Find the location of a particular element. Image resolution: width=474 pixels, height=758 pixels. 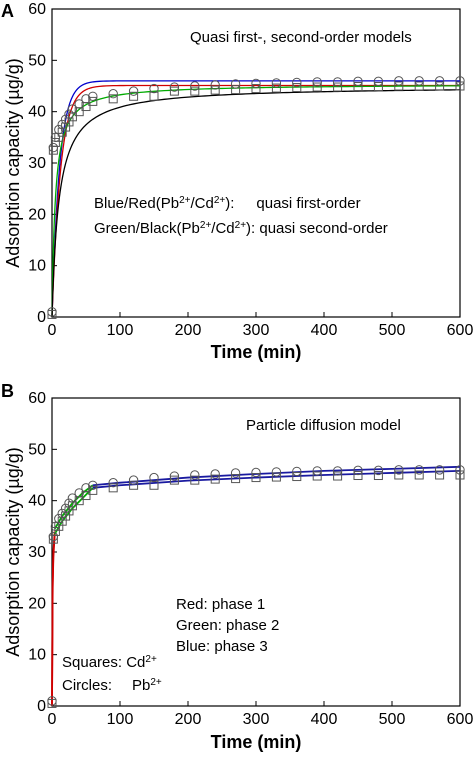

panel-a-y-tick-label: 10 is located at coordinates (37, 266).